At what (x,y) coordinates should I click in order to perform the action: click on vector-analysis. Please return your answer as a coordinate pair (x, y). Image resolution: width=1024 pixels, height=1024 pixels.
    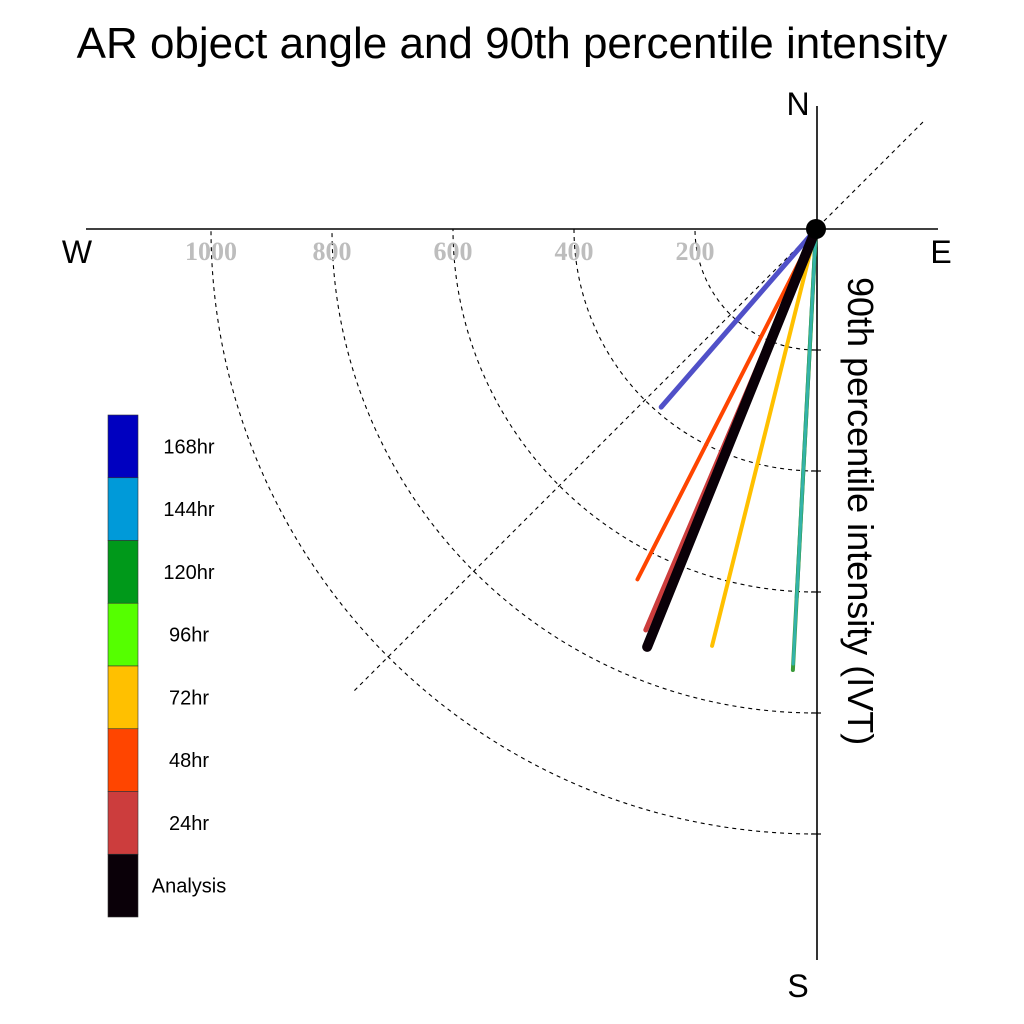
    Looking at the image, I should click on (731, 438).